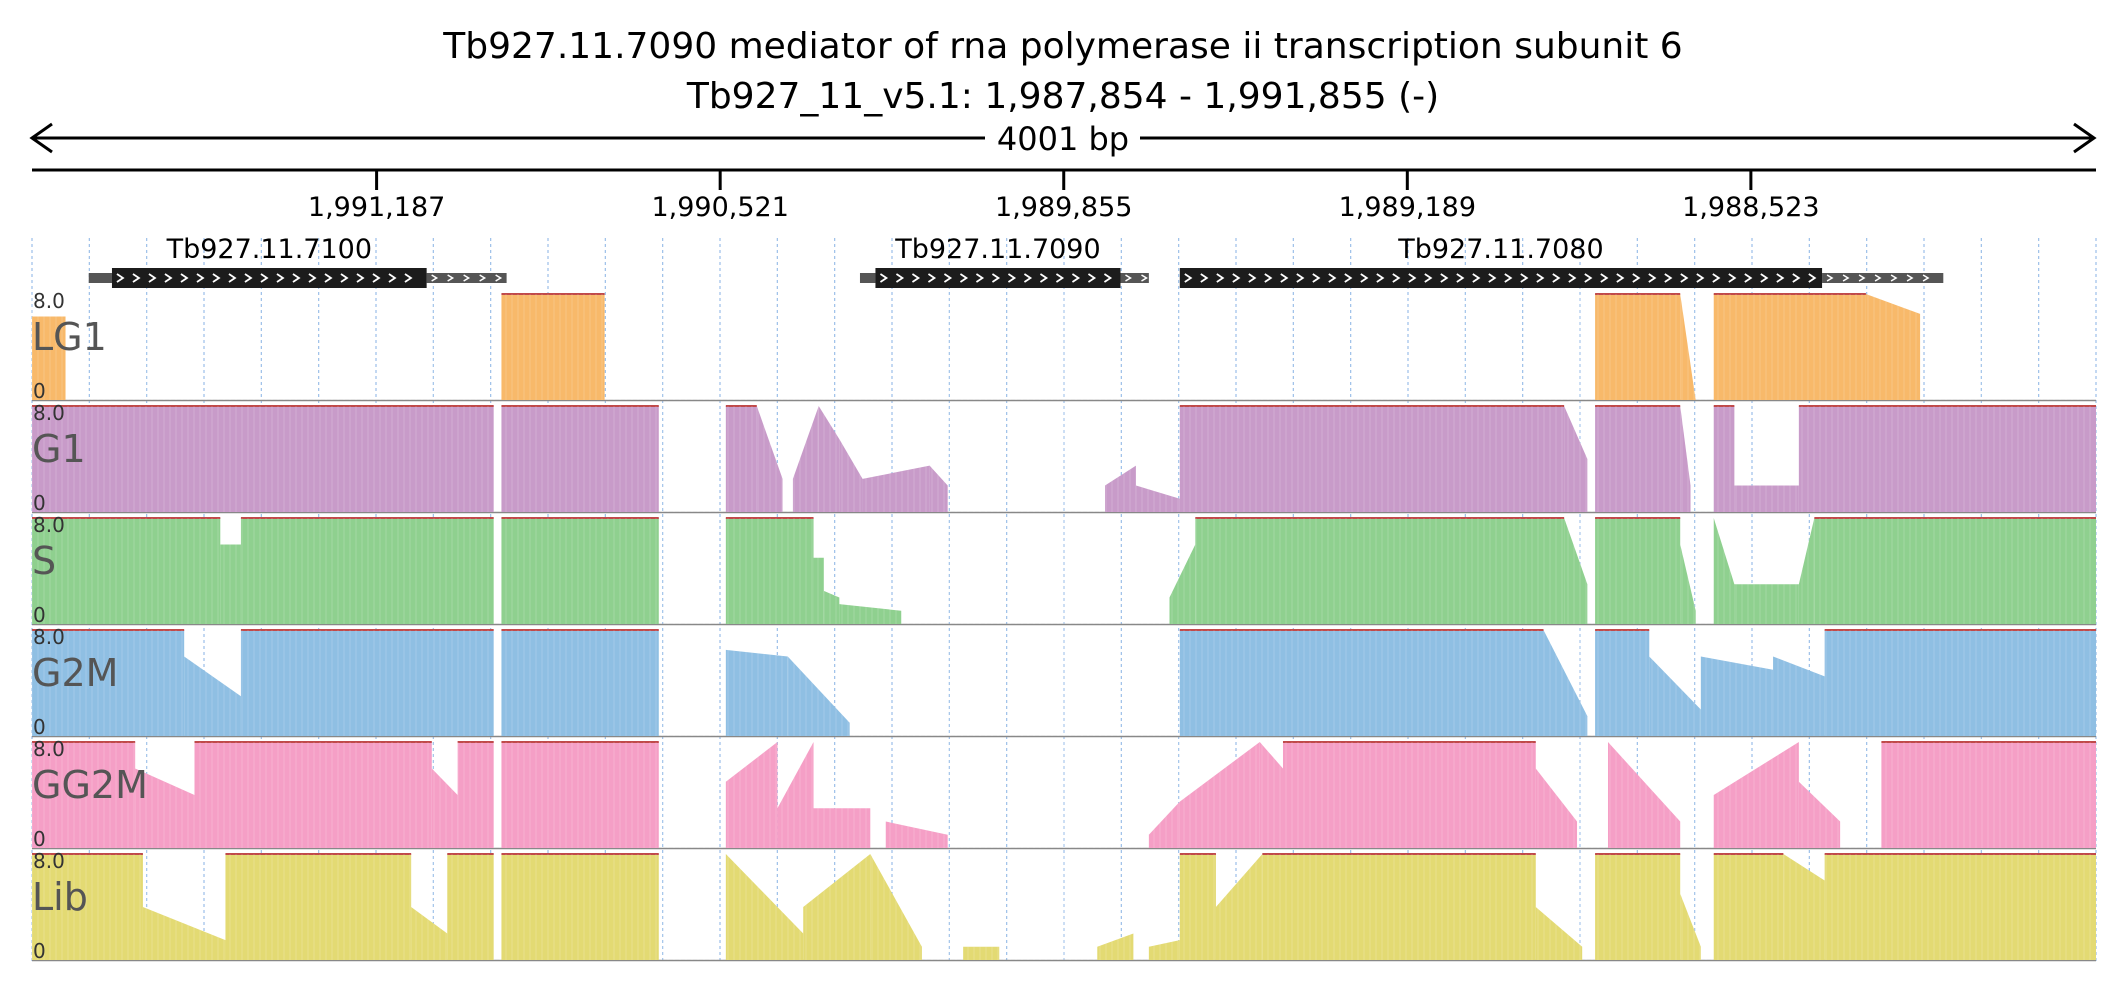 This screenshot has height=1000, width=2126. I want to click on track-g2m: 8.0 0 G2M, so click(1063, 682).